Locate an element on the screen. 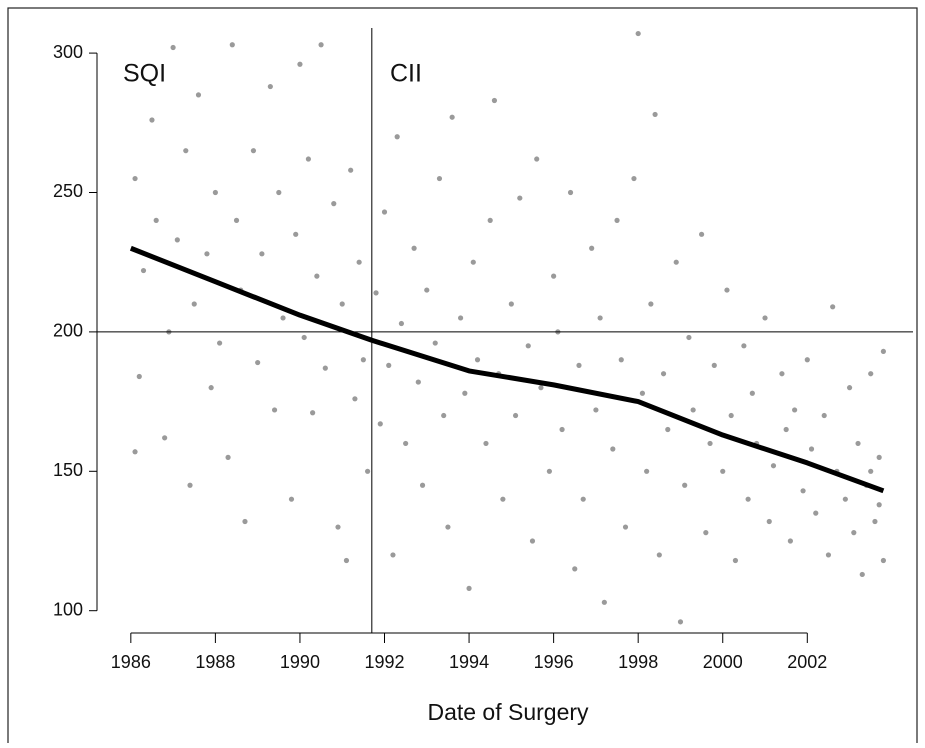  x-tick-label: 1990 is located at coordinates (300, 662).